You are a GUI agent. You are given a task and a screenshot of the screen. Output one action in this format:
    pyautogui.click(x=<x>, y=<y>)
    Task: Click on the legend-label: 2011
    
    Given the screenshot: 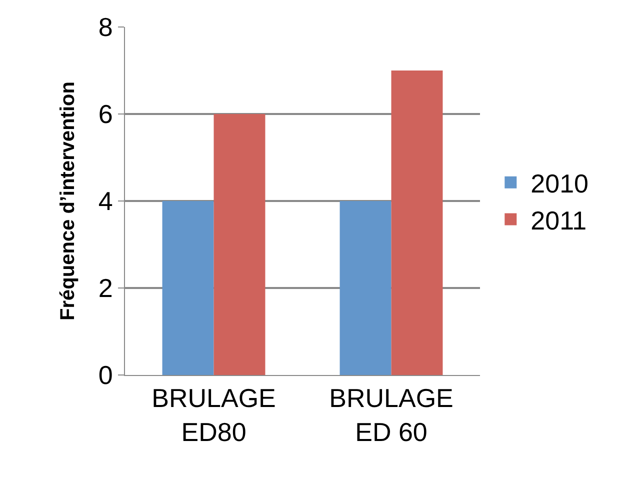 What is the action you would take?
    pyautogui.click(x=558, y=220)
    